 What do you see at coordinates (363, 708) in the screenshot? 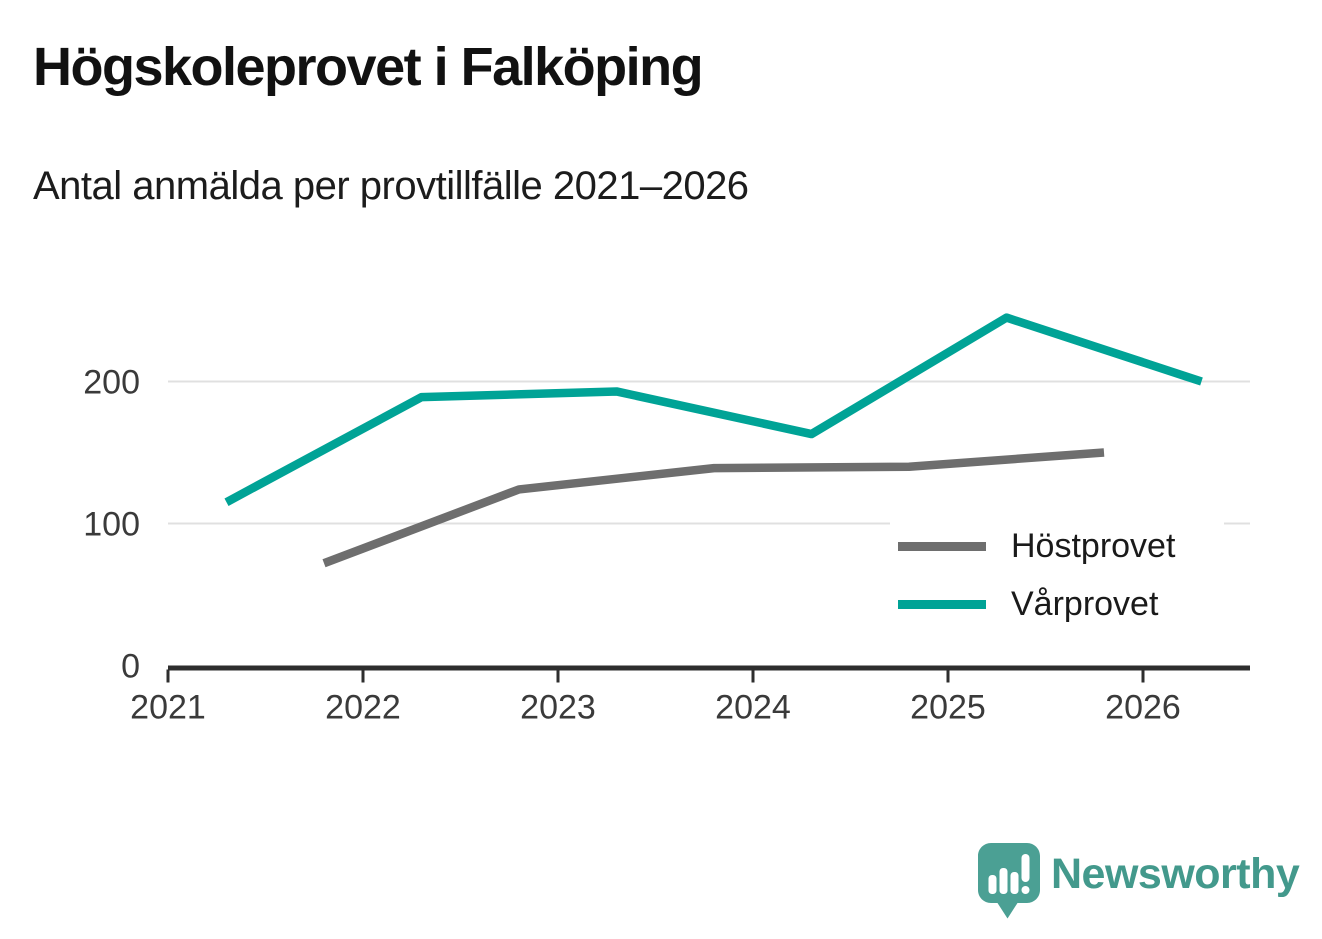
I see `x-tick-label-2022: 2022` at bounding box center [363, 708].